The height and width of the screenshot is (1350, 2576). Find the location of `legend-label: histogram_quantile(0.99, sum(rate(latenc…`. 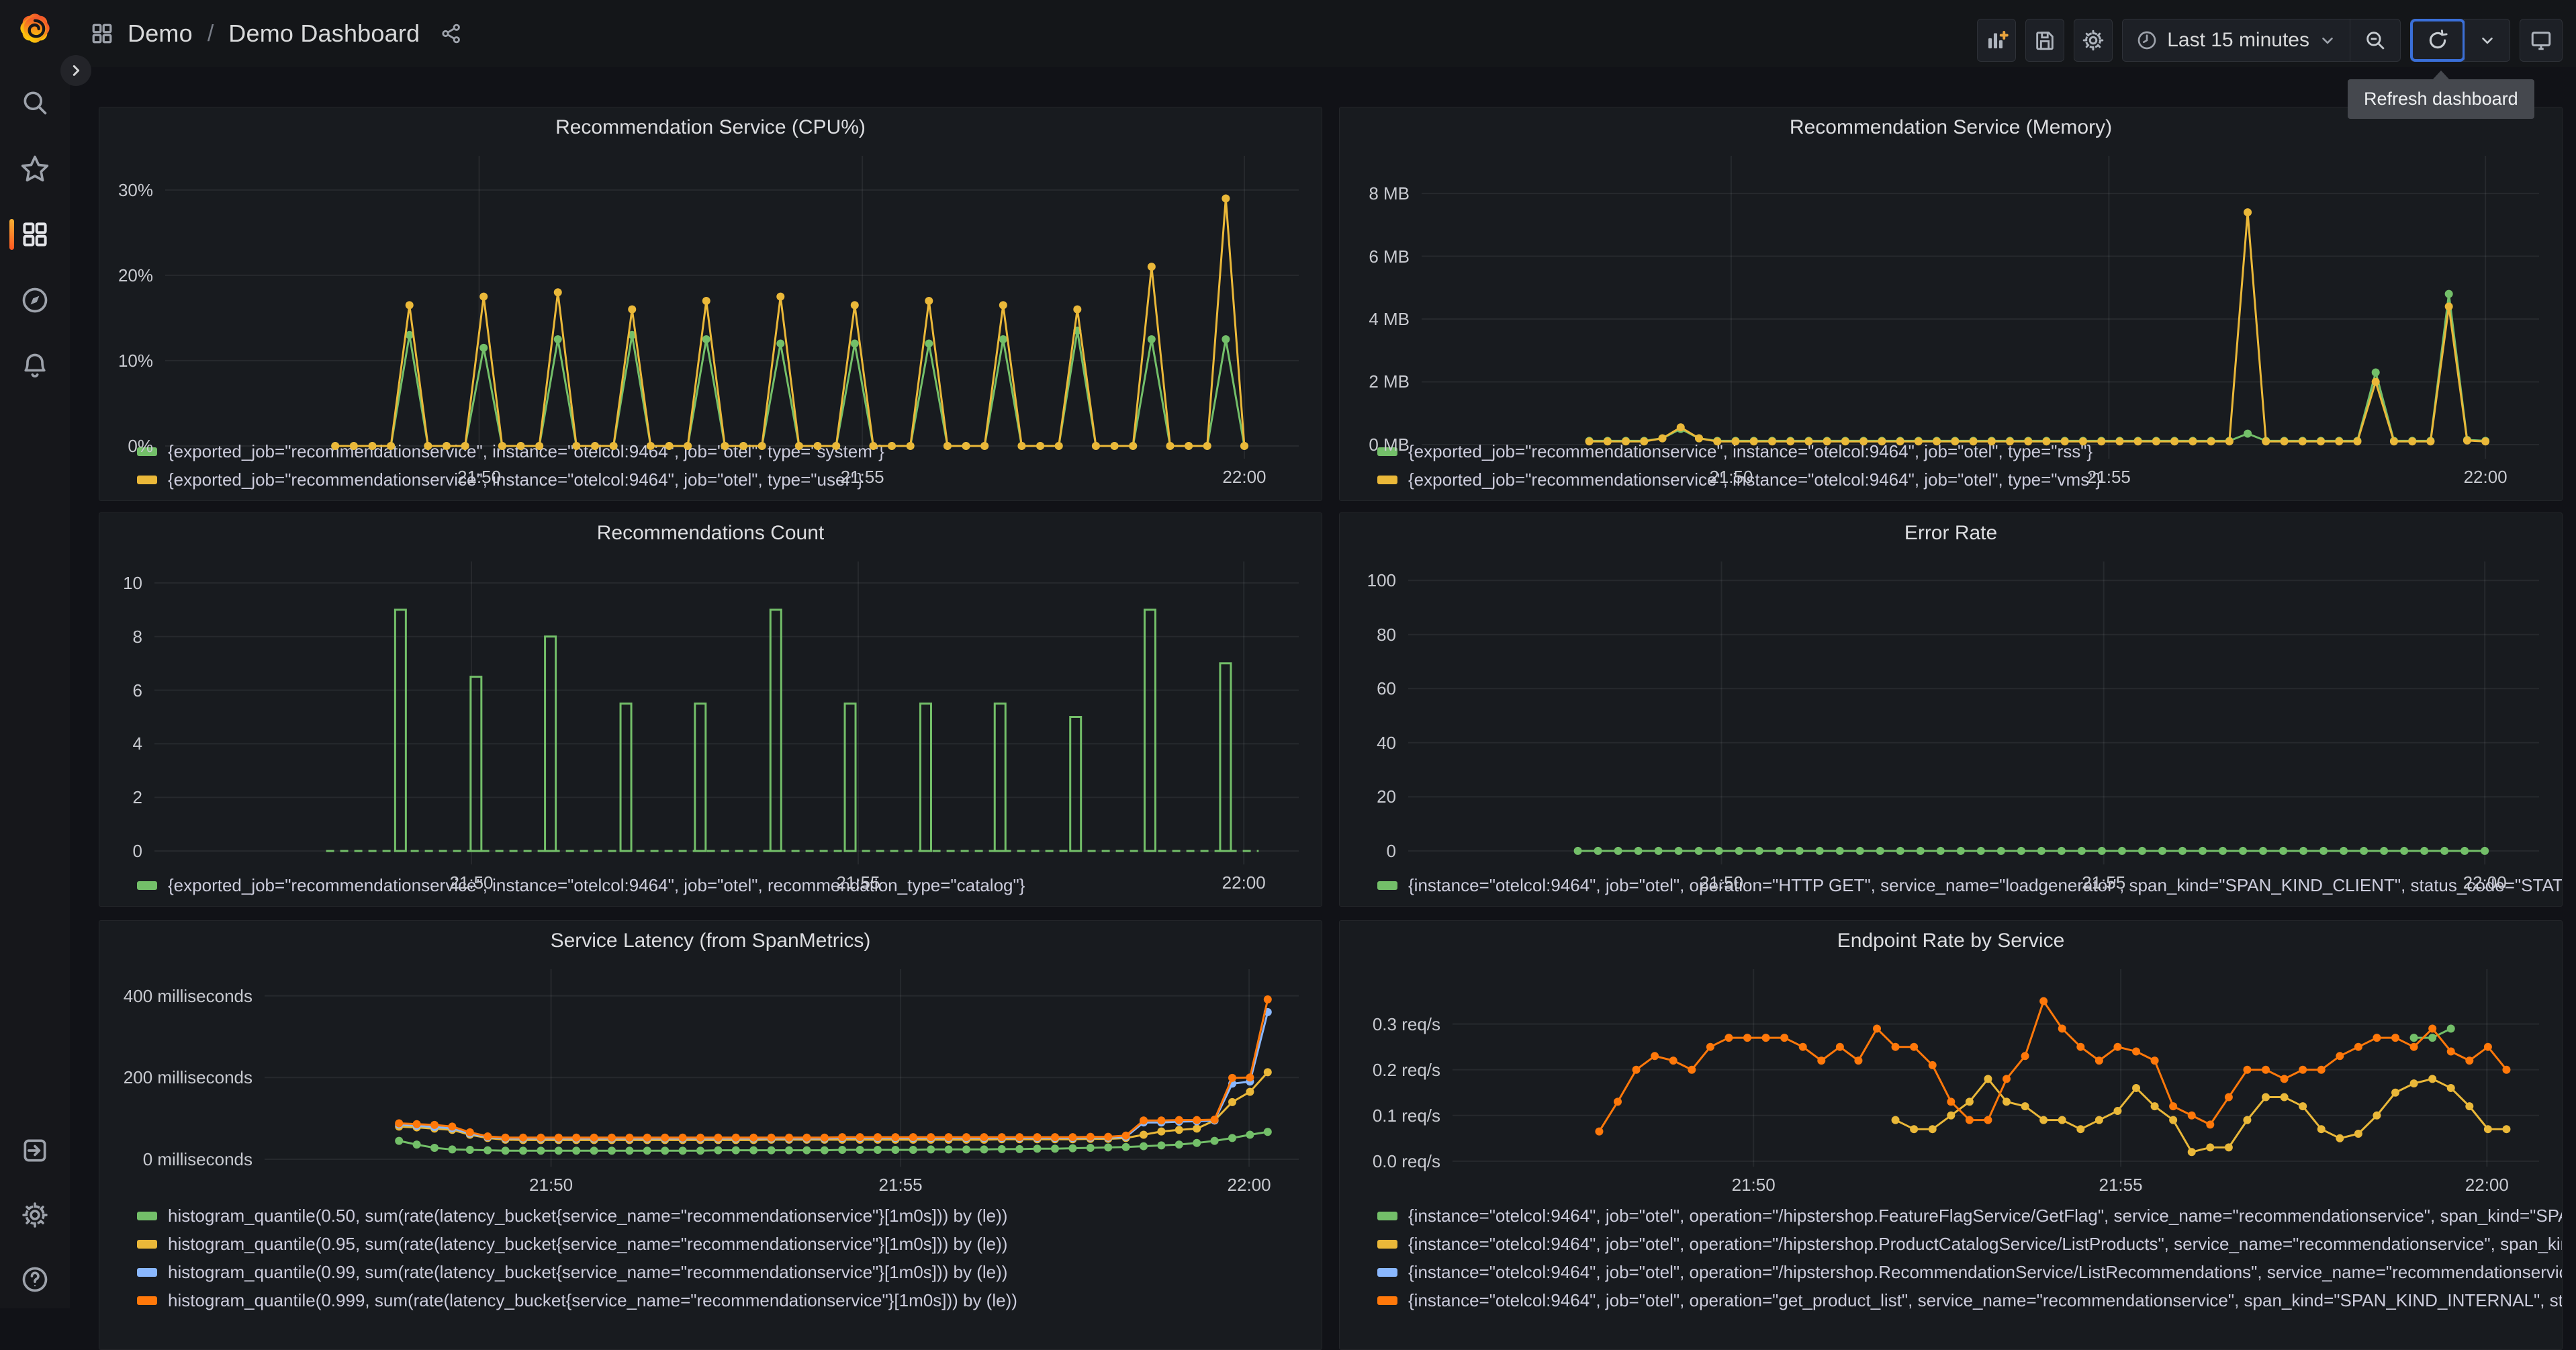

legend-label: histogram_quantile(0.99, sum(rate(latenc… is located at coordinates (587, 1272).